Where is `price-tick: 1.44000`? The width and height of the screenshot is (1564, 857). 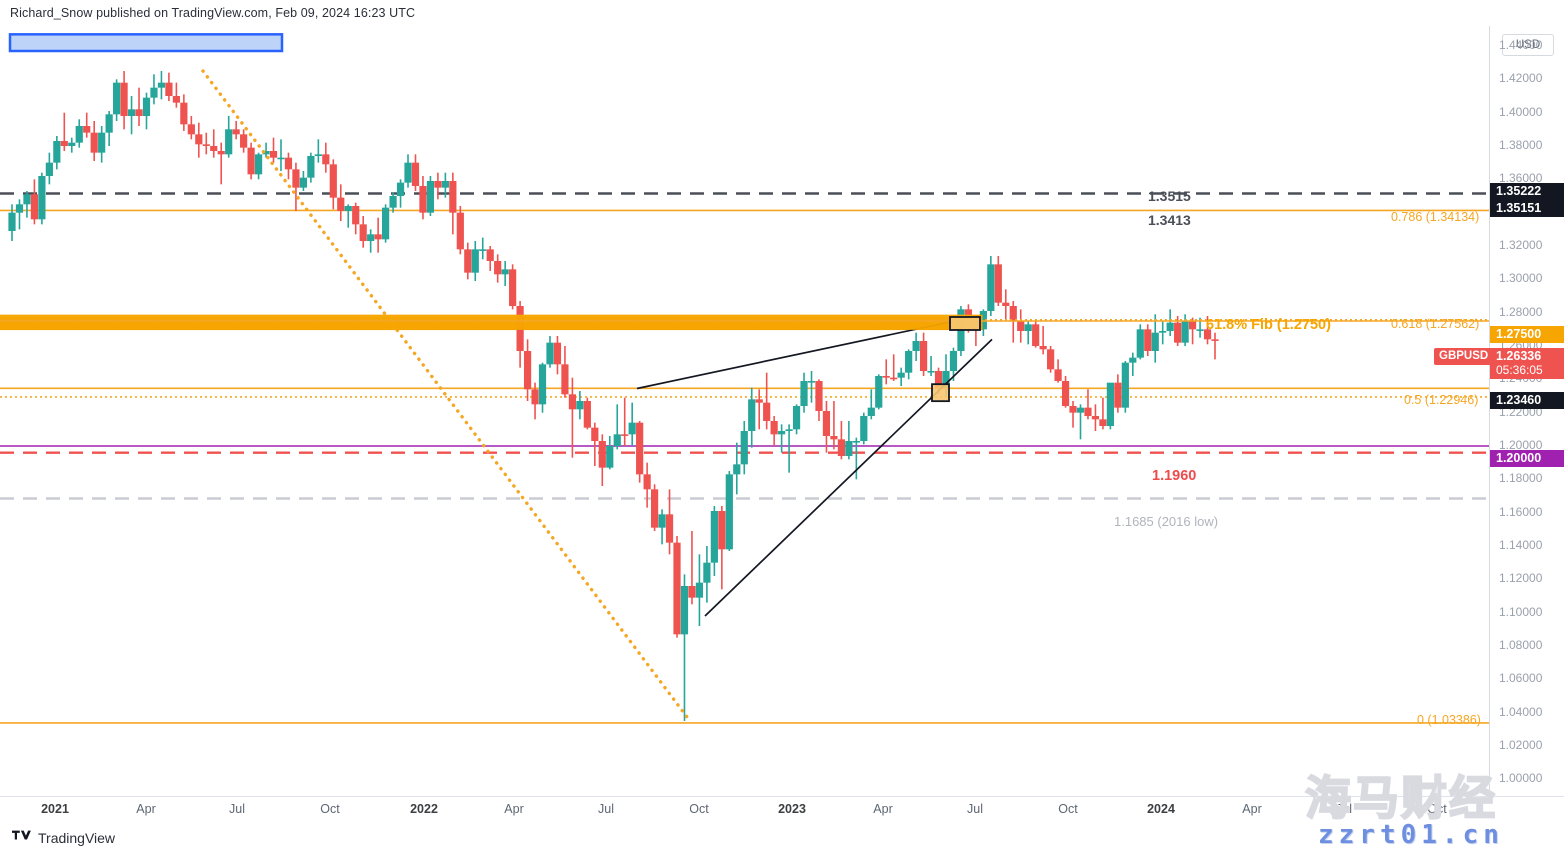 price-tick: 1.44000 is located at coordinates (1521, 45).